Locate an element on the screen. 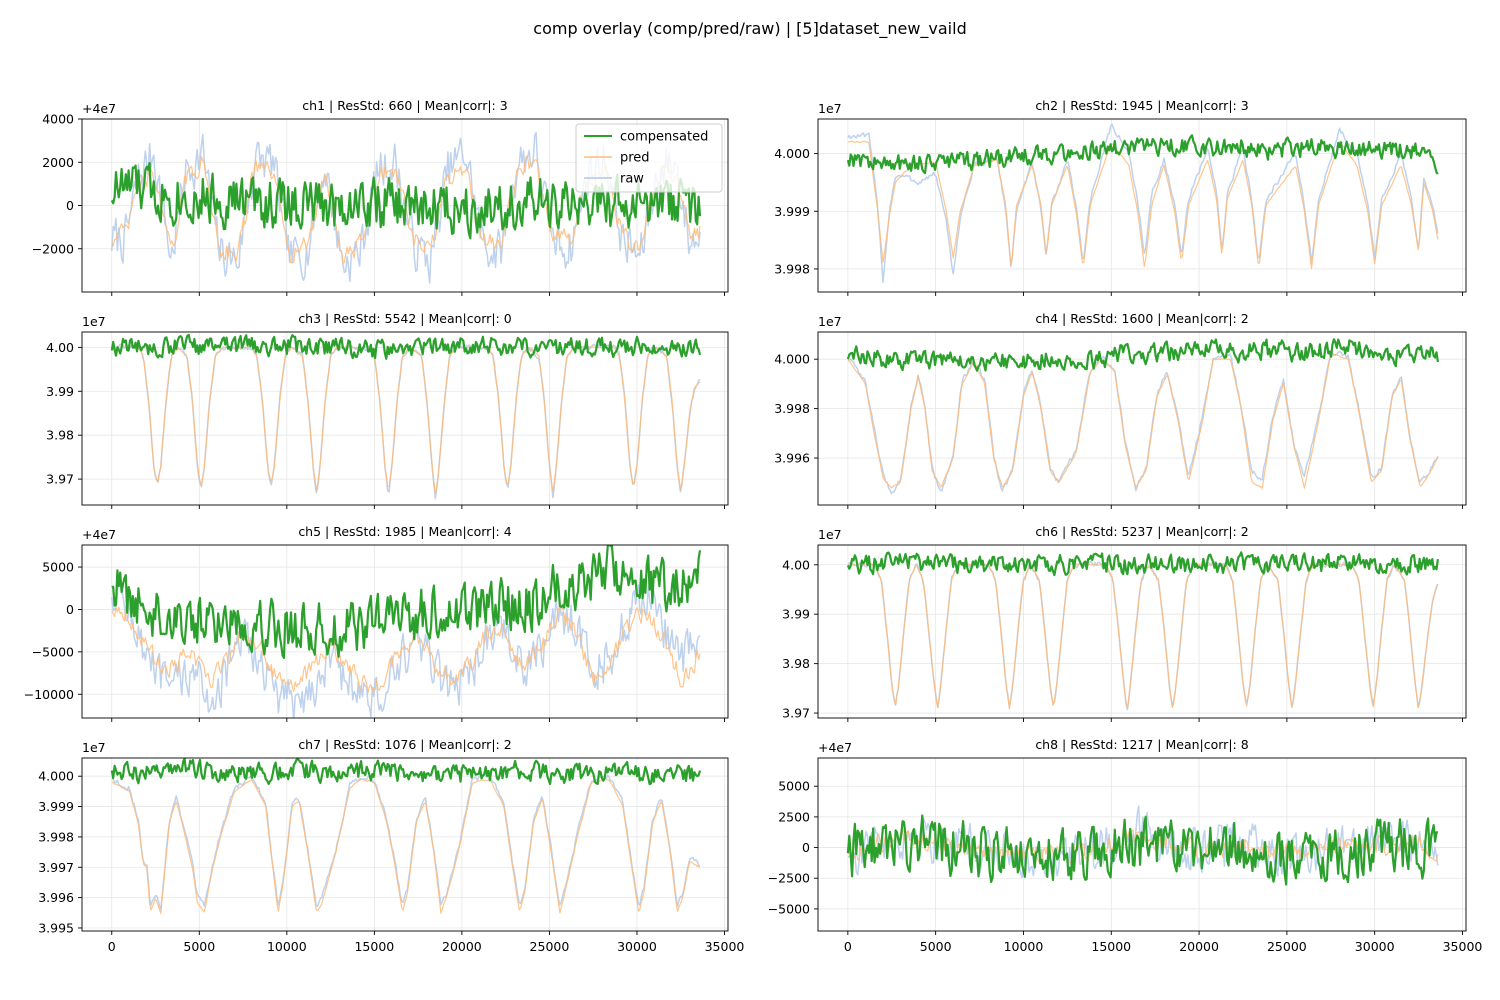 The width and height of the screenshot is (1500, 1000). subplot-title: ch2 | ResStd: 1945 | Mean|corr|: 3 is located at coordinates (1141, 105).